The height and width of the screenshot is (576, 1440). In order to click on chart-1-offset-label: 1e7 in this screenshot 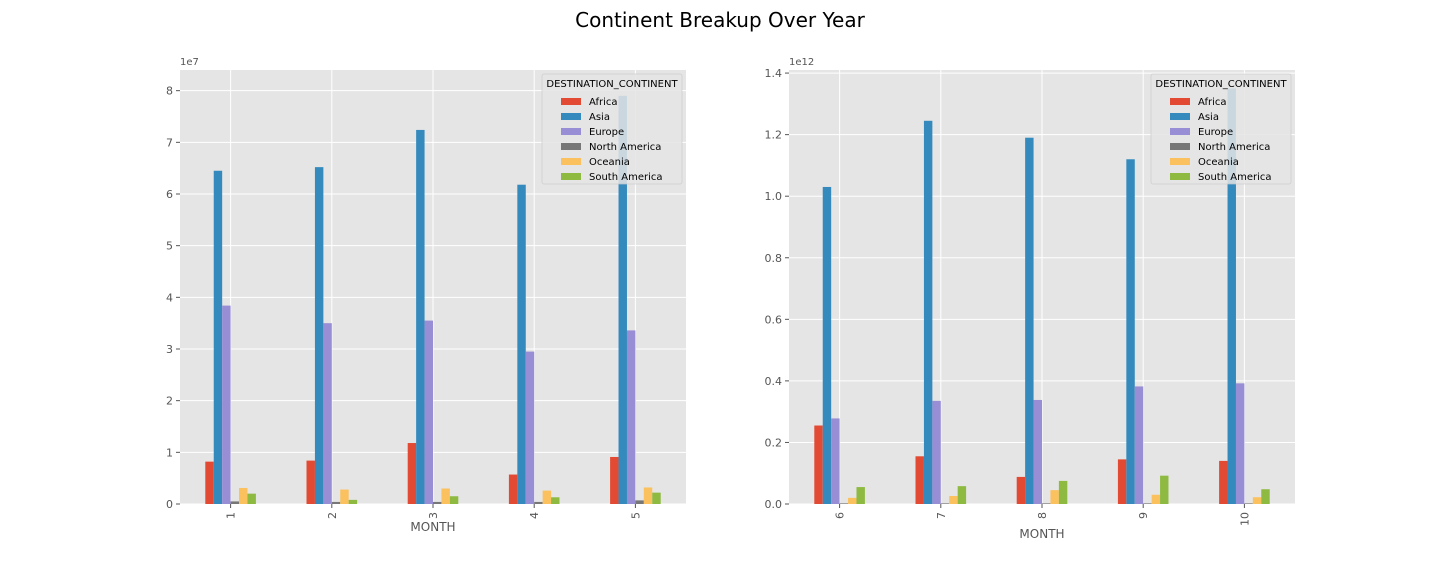, I will do `click(189, 62)`.